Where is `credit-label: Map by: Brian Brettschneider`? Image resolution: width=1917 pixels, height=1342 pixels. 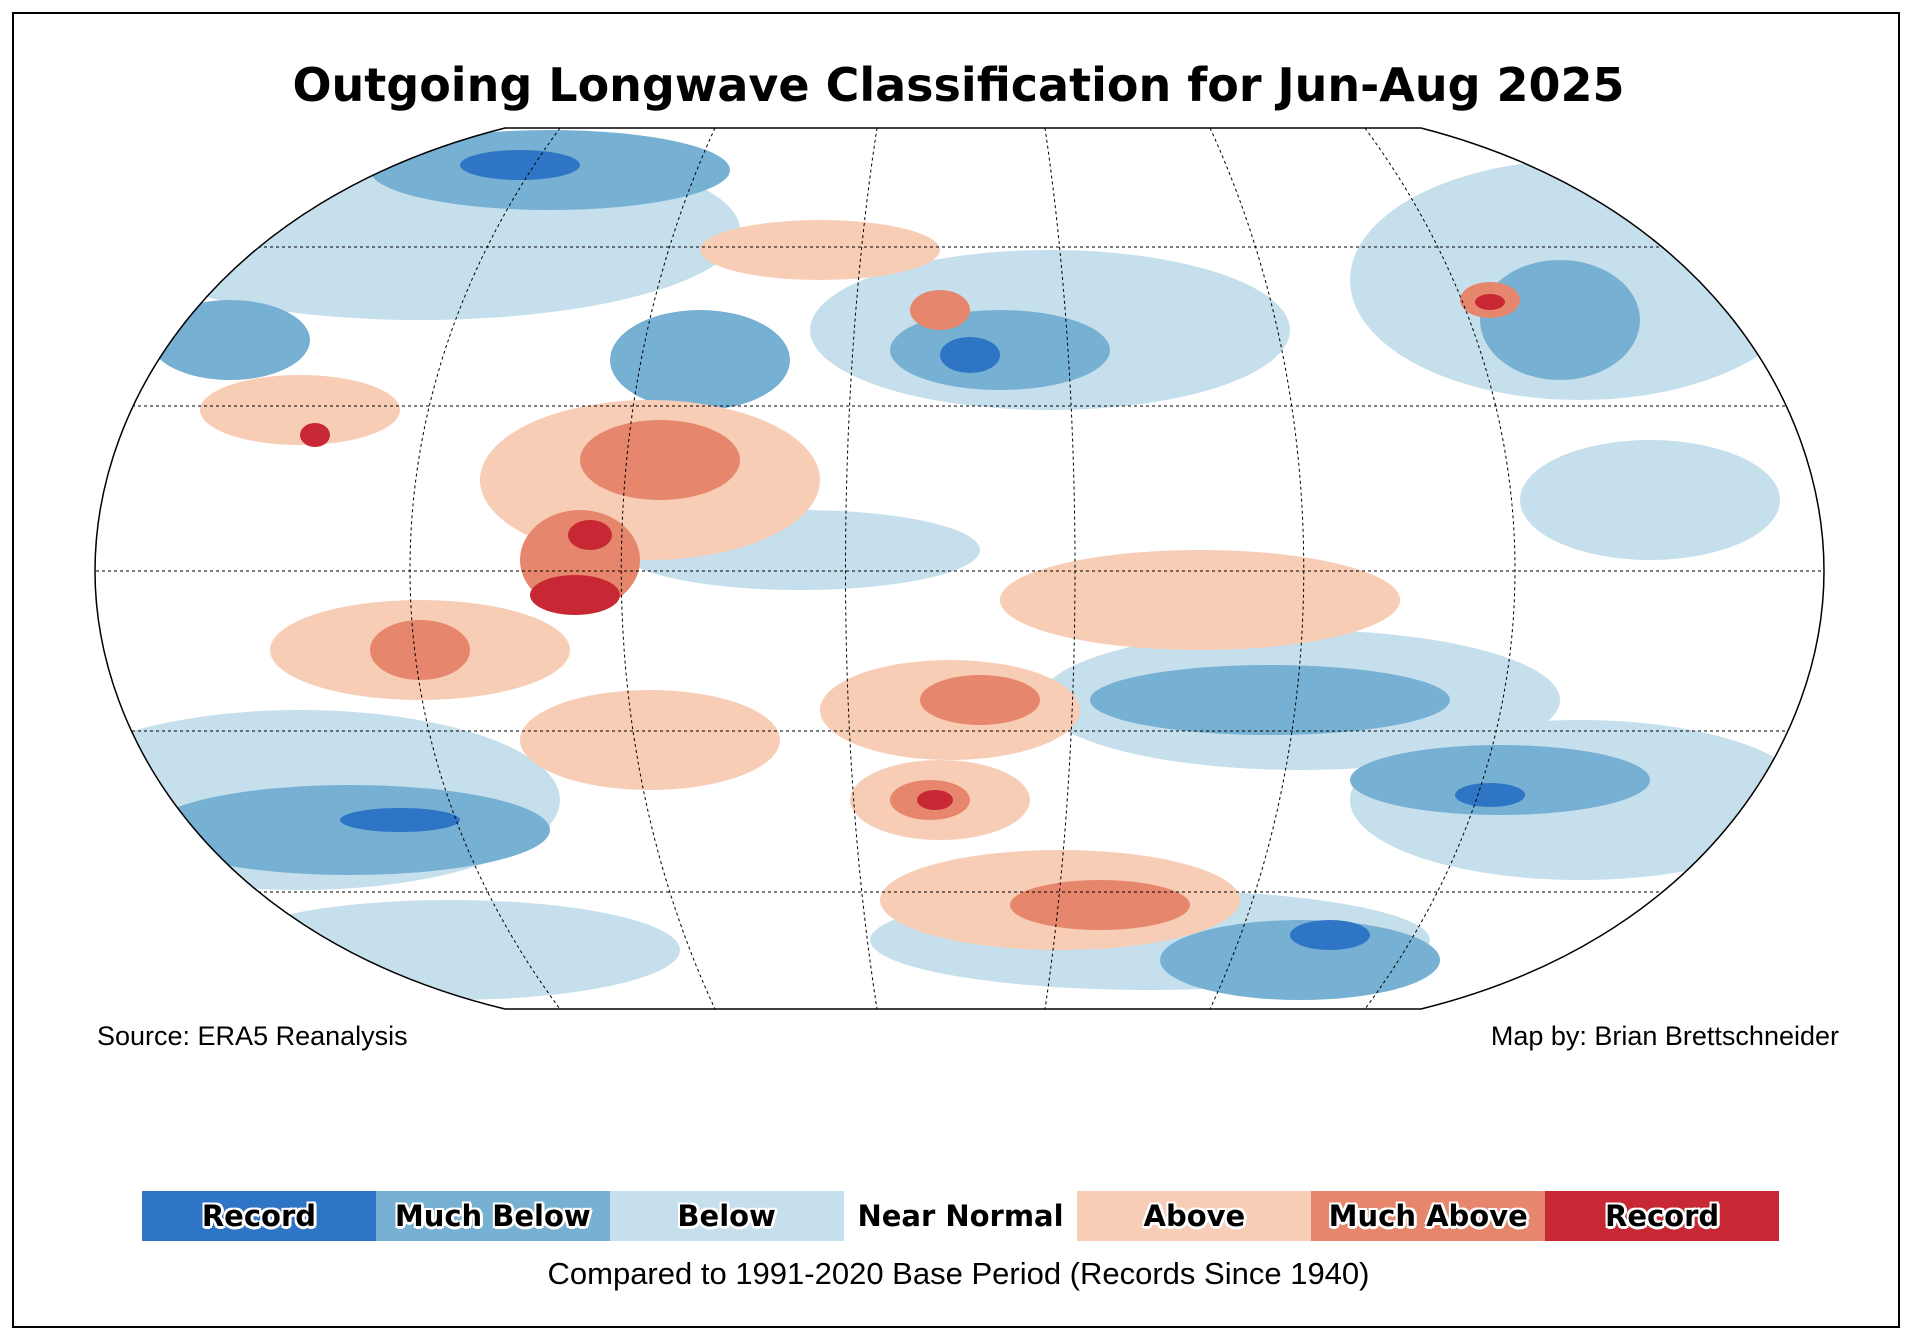
credit-label: Map by: Brian Brettschneider is located at coordinates (1664, 1036).